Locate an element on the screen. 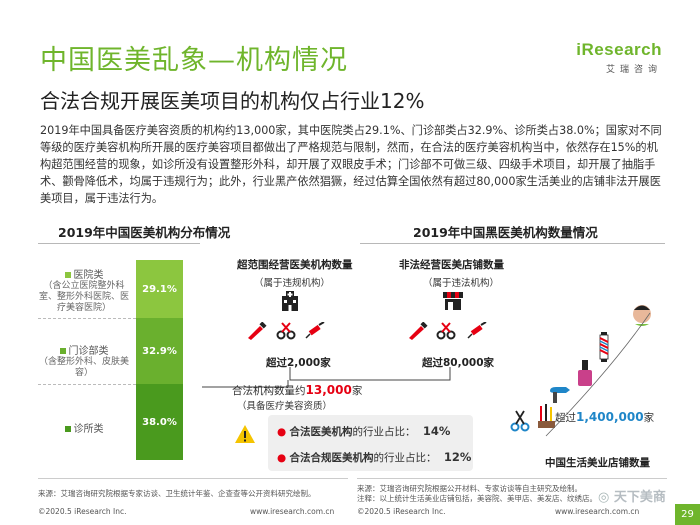  right-title-divider is located at coordinates (512, 243).